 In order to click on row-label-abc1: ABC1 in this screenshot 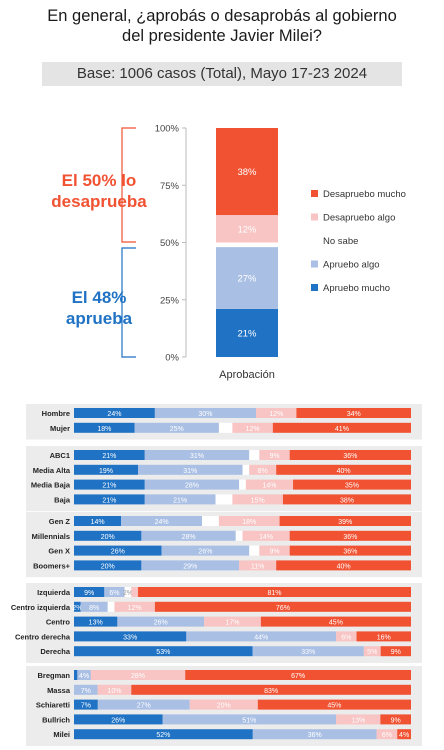, I will do `click(60, 455)`.